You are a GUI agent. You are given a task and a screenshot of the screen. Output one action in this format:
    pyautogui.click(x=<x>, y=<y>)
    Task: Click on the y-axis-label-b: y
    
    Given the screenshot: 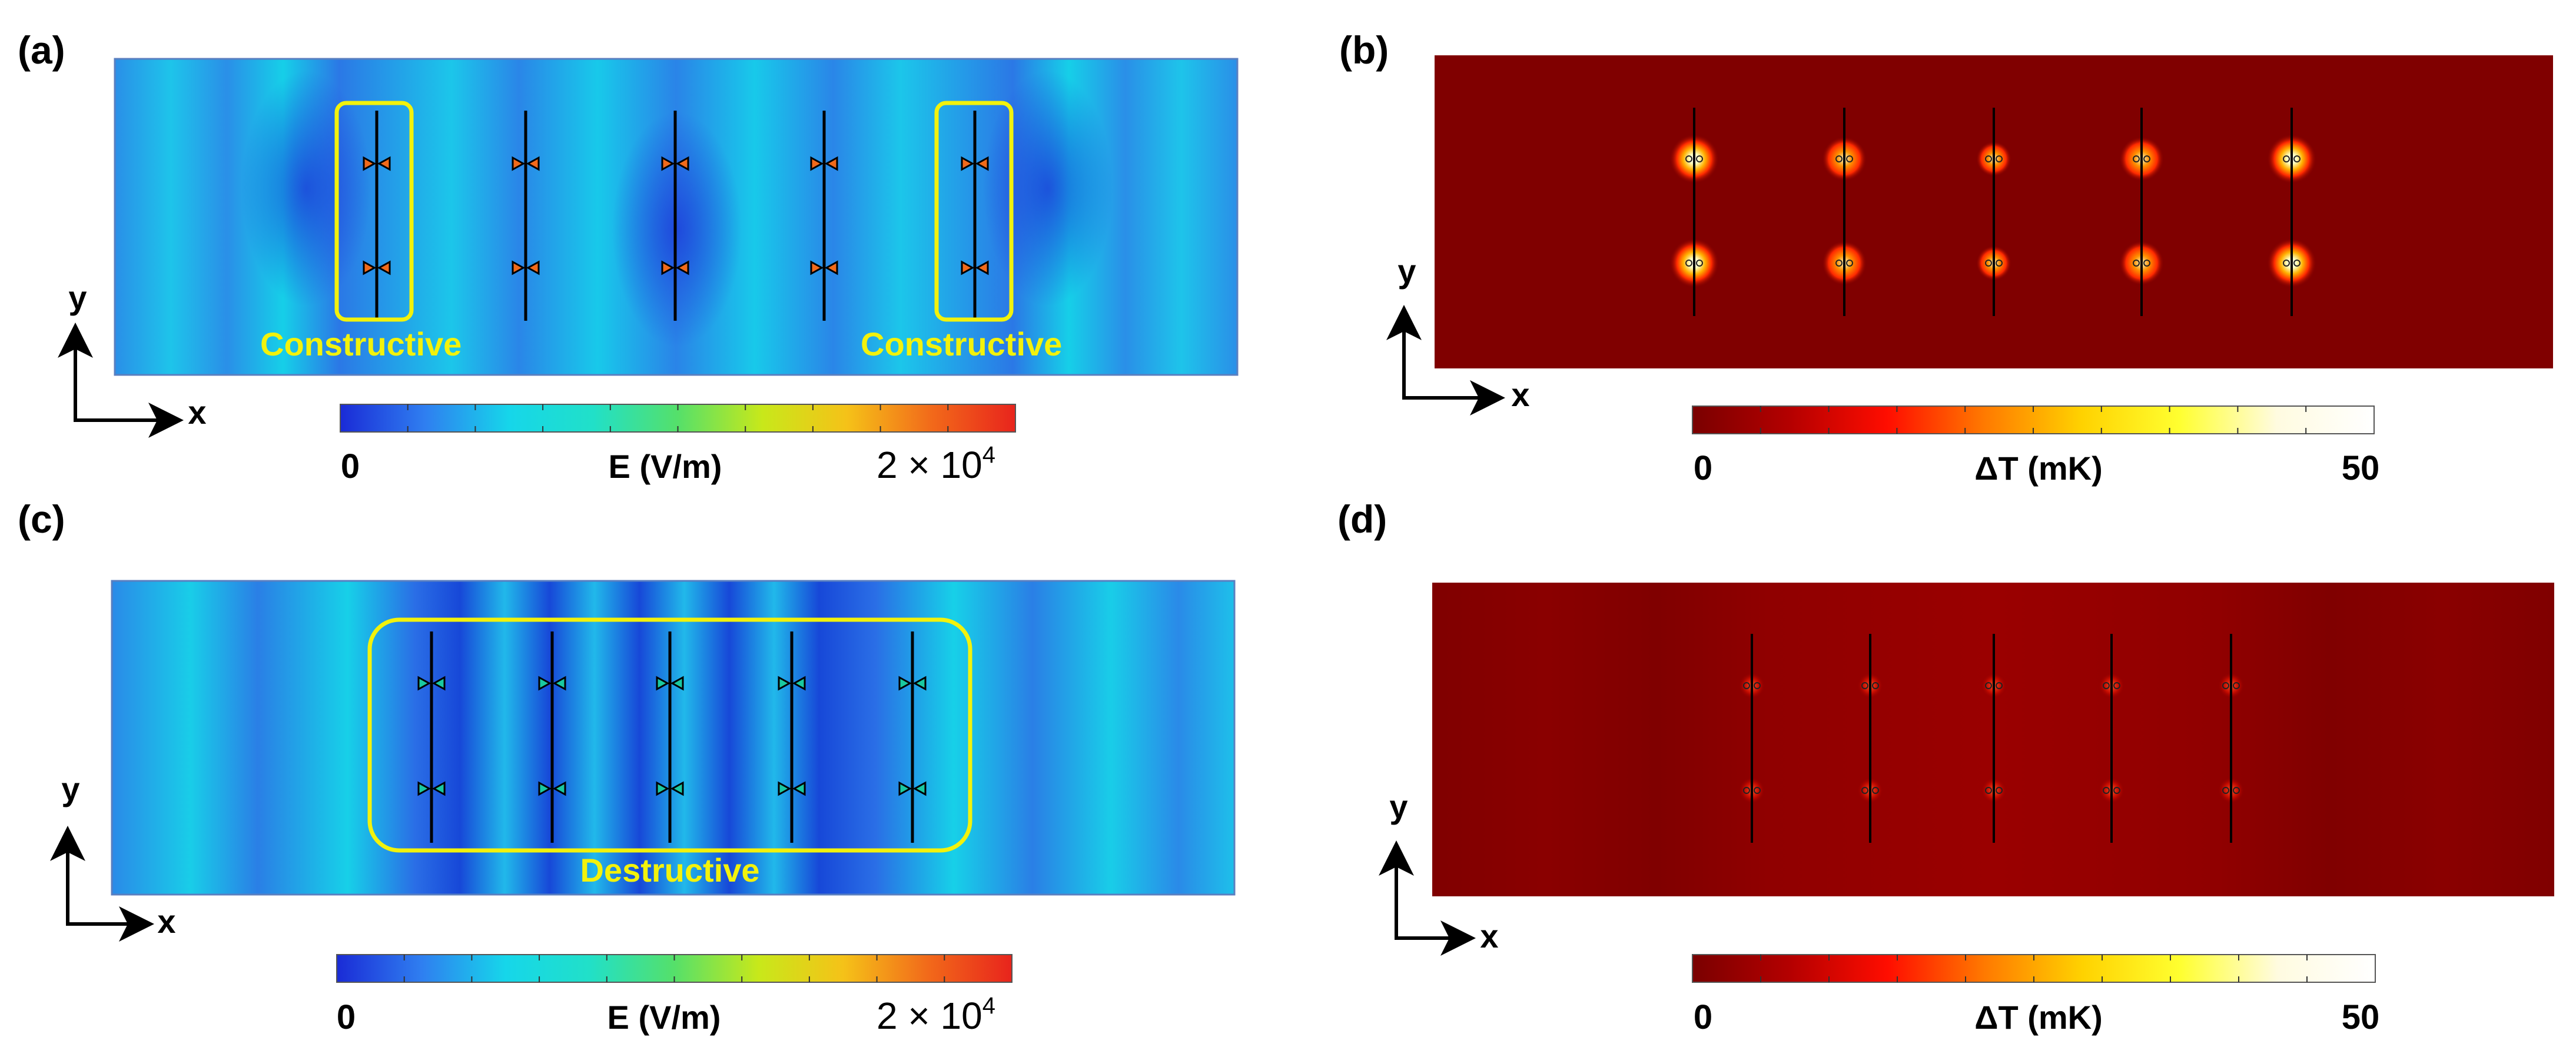 What is the action you would take?
    pyautogui.click(x=1406, y=271)
    